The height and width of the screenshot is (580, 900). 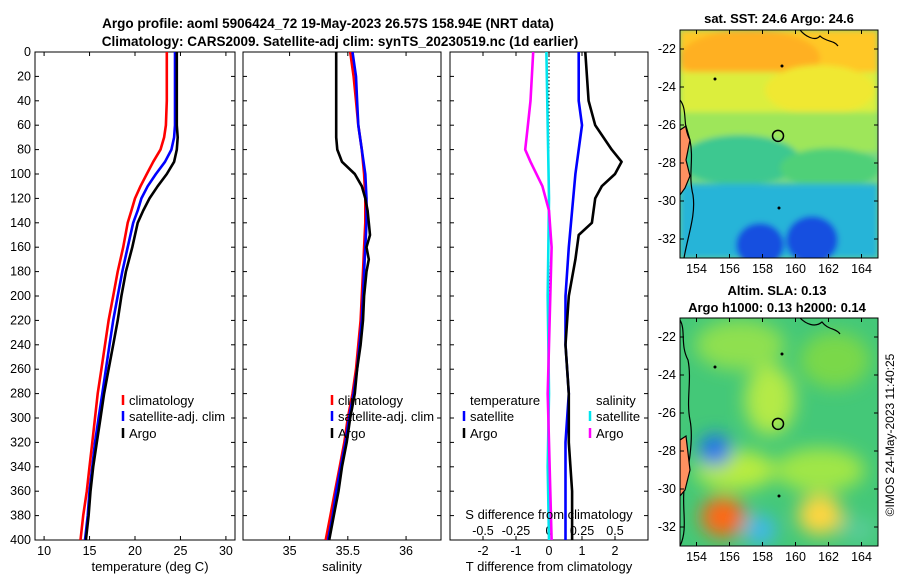 What do you see at coordinates (516, 531) in the screenshot?
I see `x2-tick-label: -0.25` at bounding box center [516, 531].